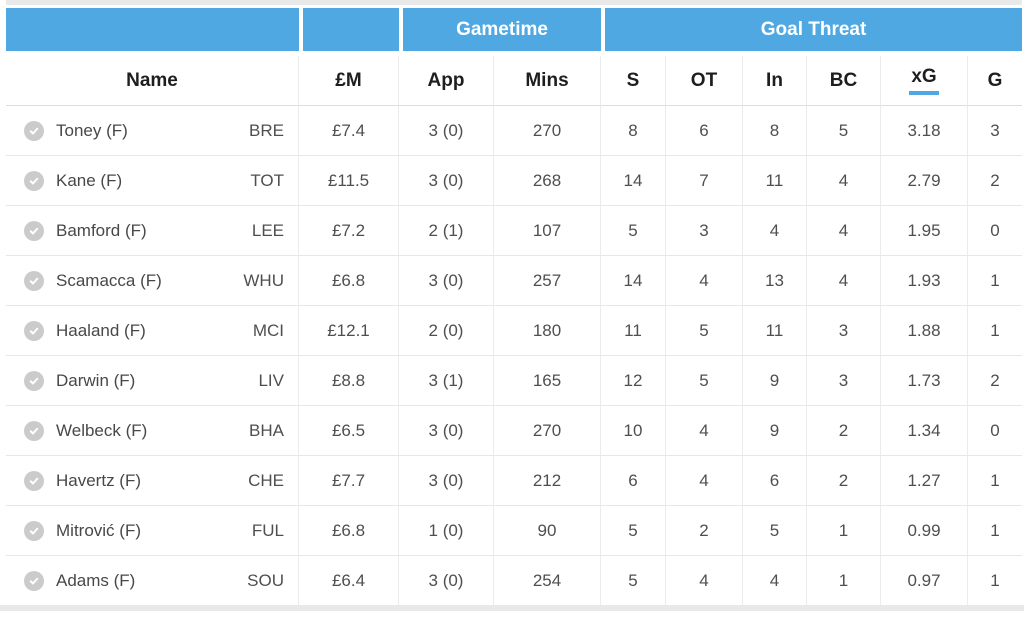 The image size is (1024, 617). What do you see at coordinates (263, 280) in the screenshot?
I see `team-code: WHU` at bounding box center [263, 280].